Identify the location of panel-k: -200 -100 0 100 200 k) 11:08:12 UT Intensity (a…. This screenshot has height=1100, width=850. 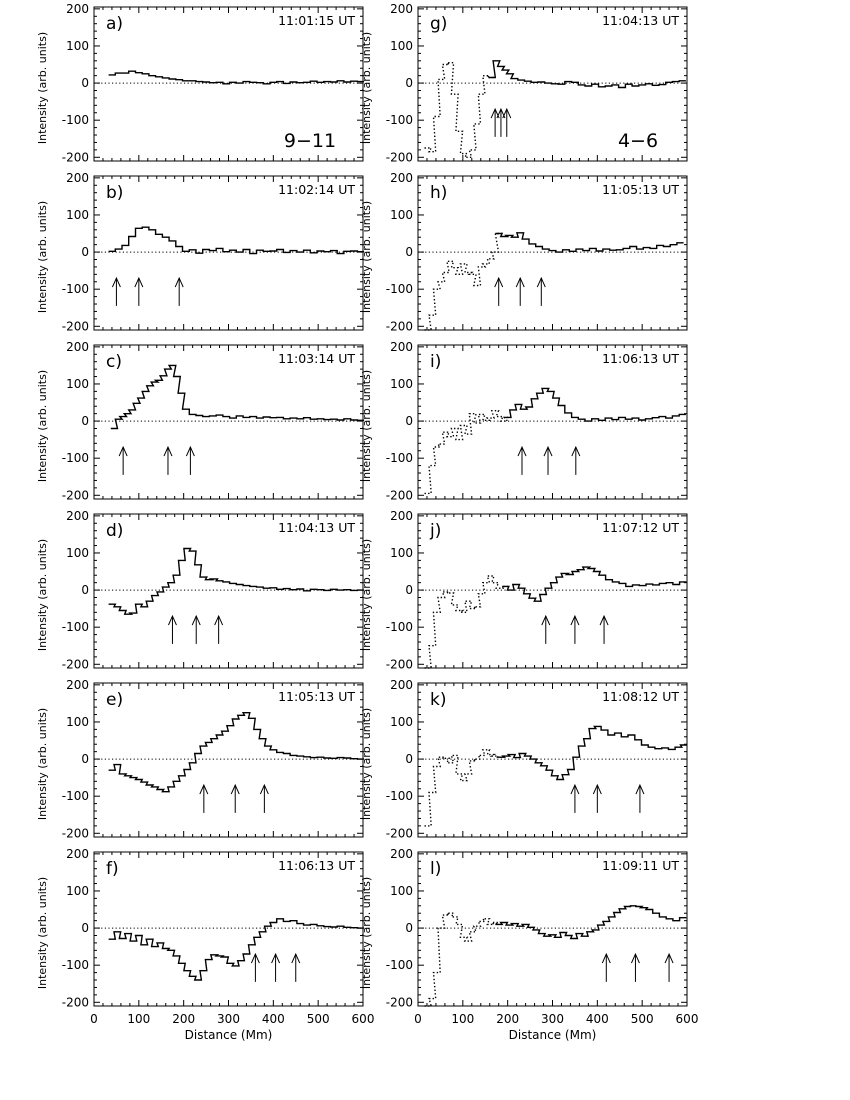
(524, 759).